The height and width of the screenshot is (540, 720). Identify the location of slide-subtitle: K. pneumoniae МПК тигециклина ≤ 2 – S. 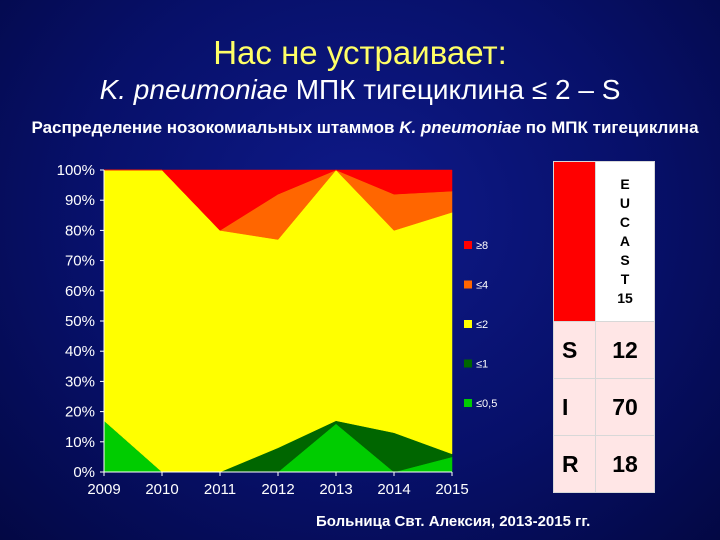
(360, 90).